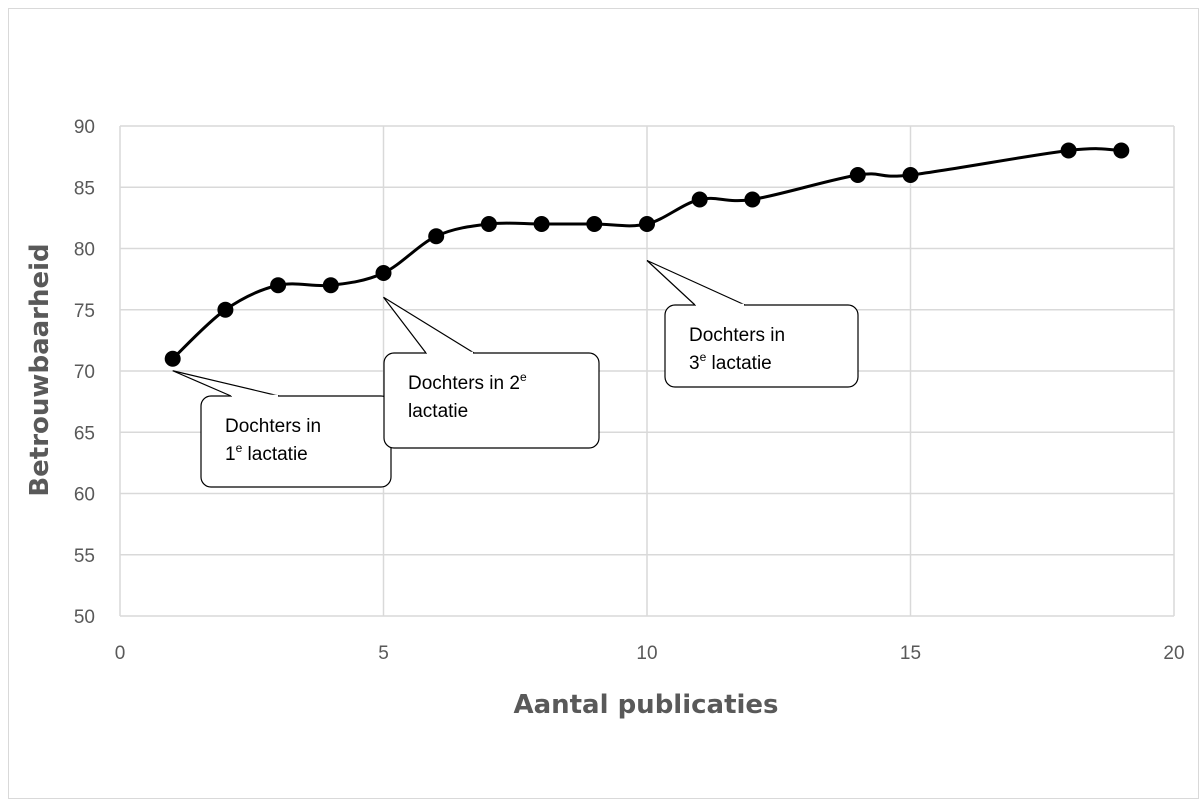 This screenshot has width=1203, height=803. Describe the element at coordinates (694, 363) in the screenshot. I see `callout-text: 3` at that location.